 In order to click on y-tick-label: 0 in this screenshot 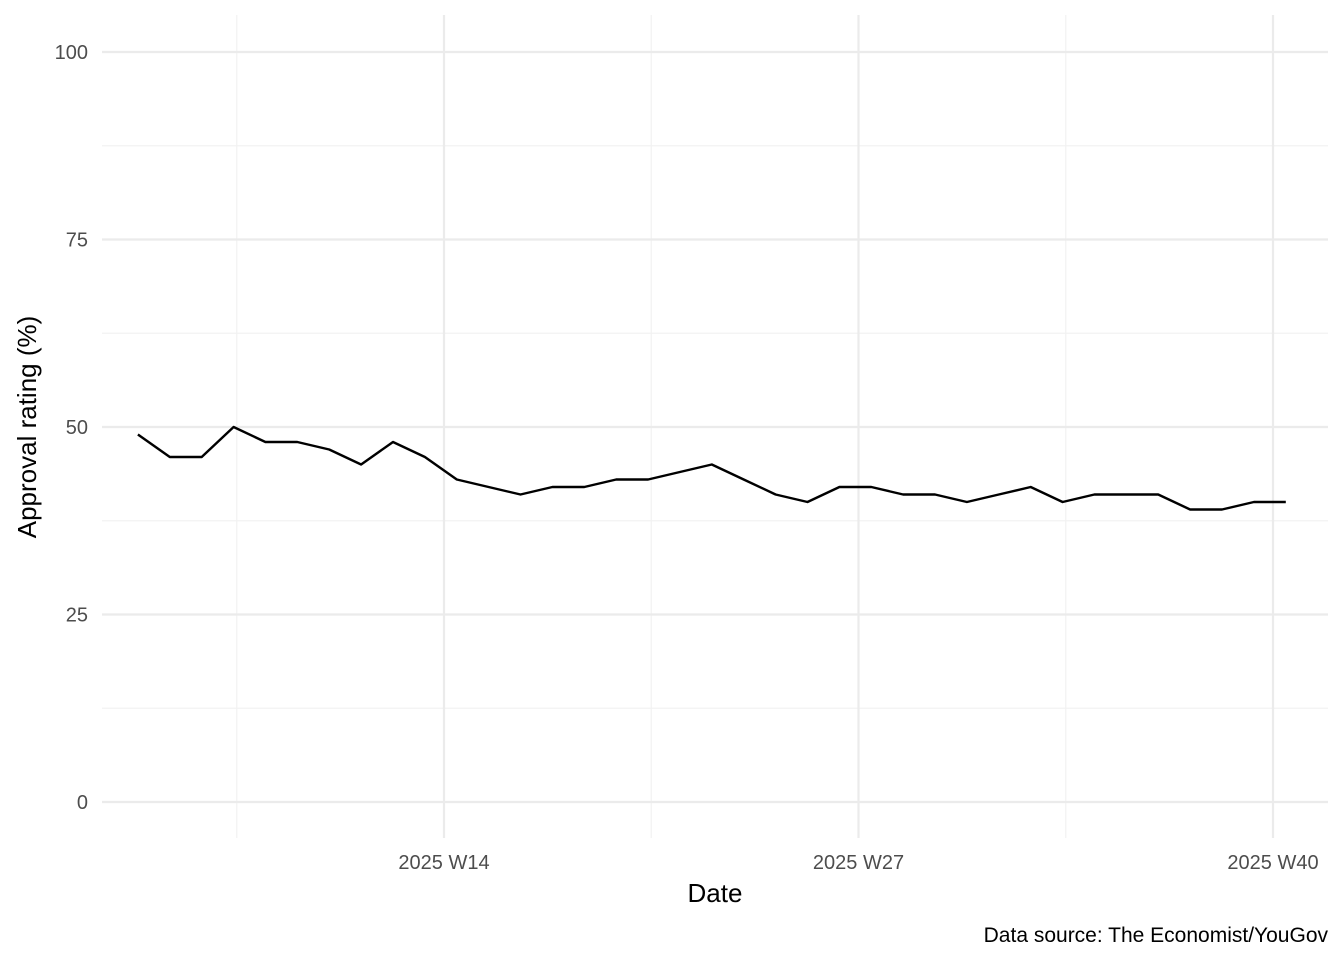, I will do `click(82, 803)`.